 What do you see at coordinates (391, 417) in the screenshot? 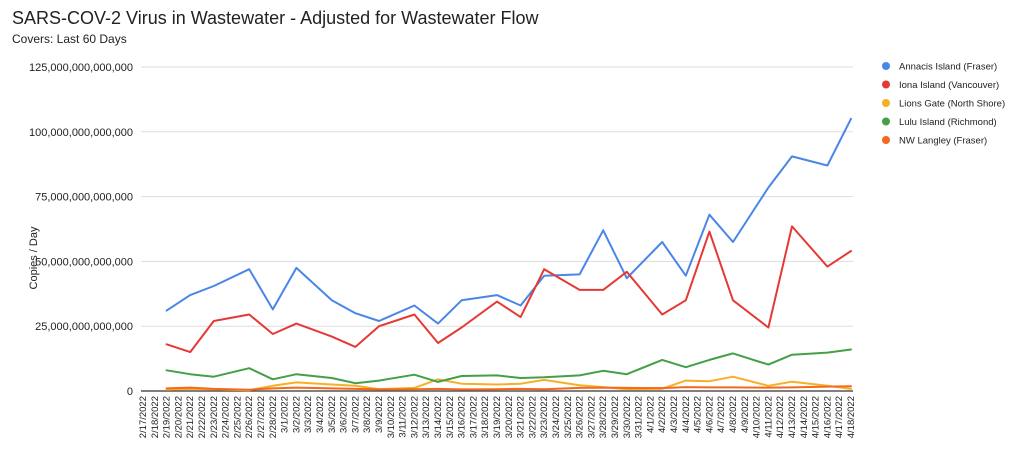
I see `x-tick-label: 3/10/2022` at bounding box center [391, 417].